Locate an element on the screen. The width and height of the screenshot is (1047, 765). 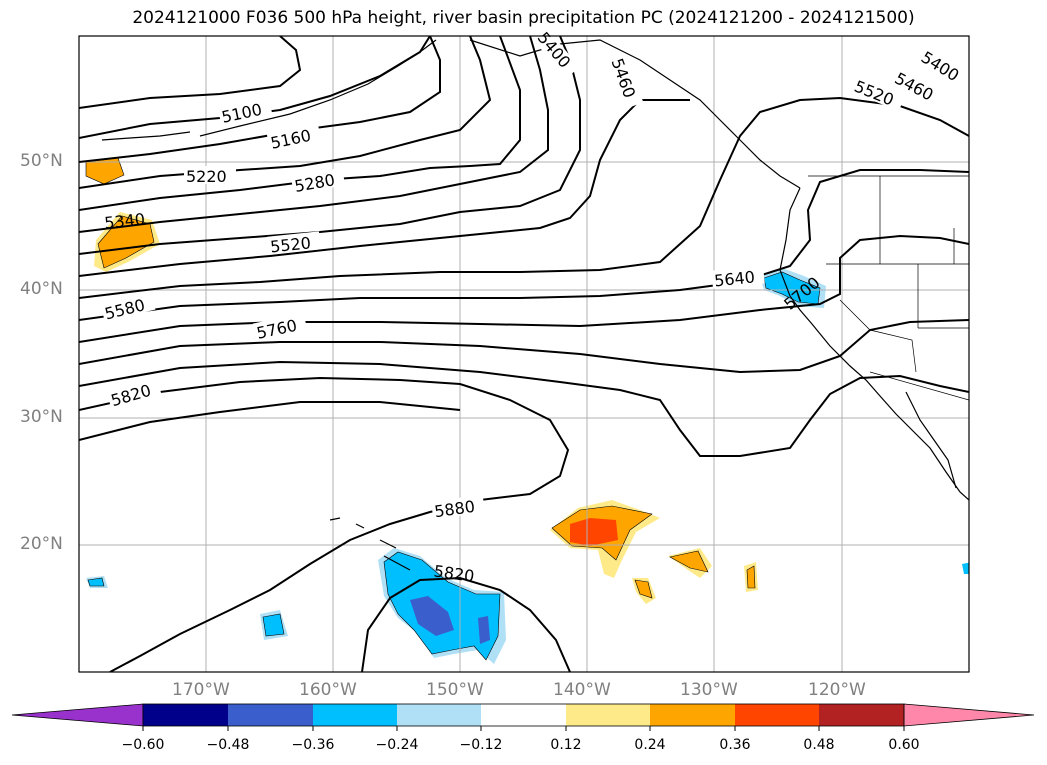
contour-label: 5640 is located at coordinates (734, 278).